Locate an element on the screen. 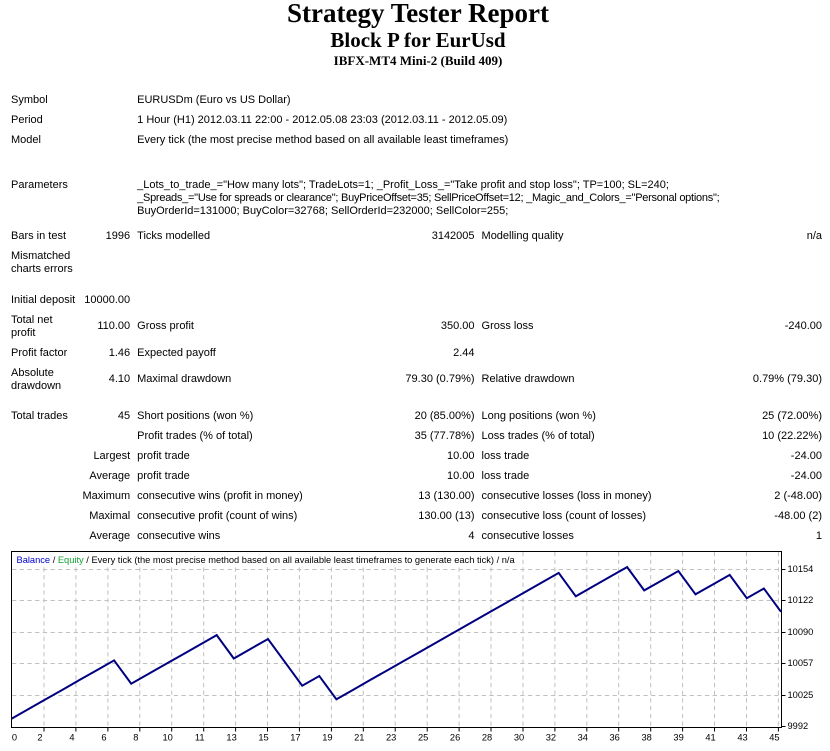 The height and width of the screenshot is (751, 830). svg-text: 41 is located at coordinates (710, 737).